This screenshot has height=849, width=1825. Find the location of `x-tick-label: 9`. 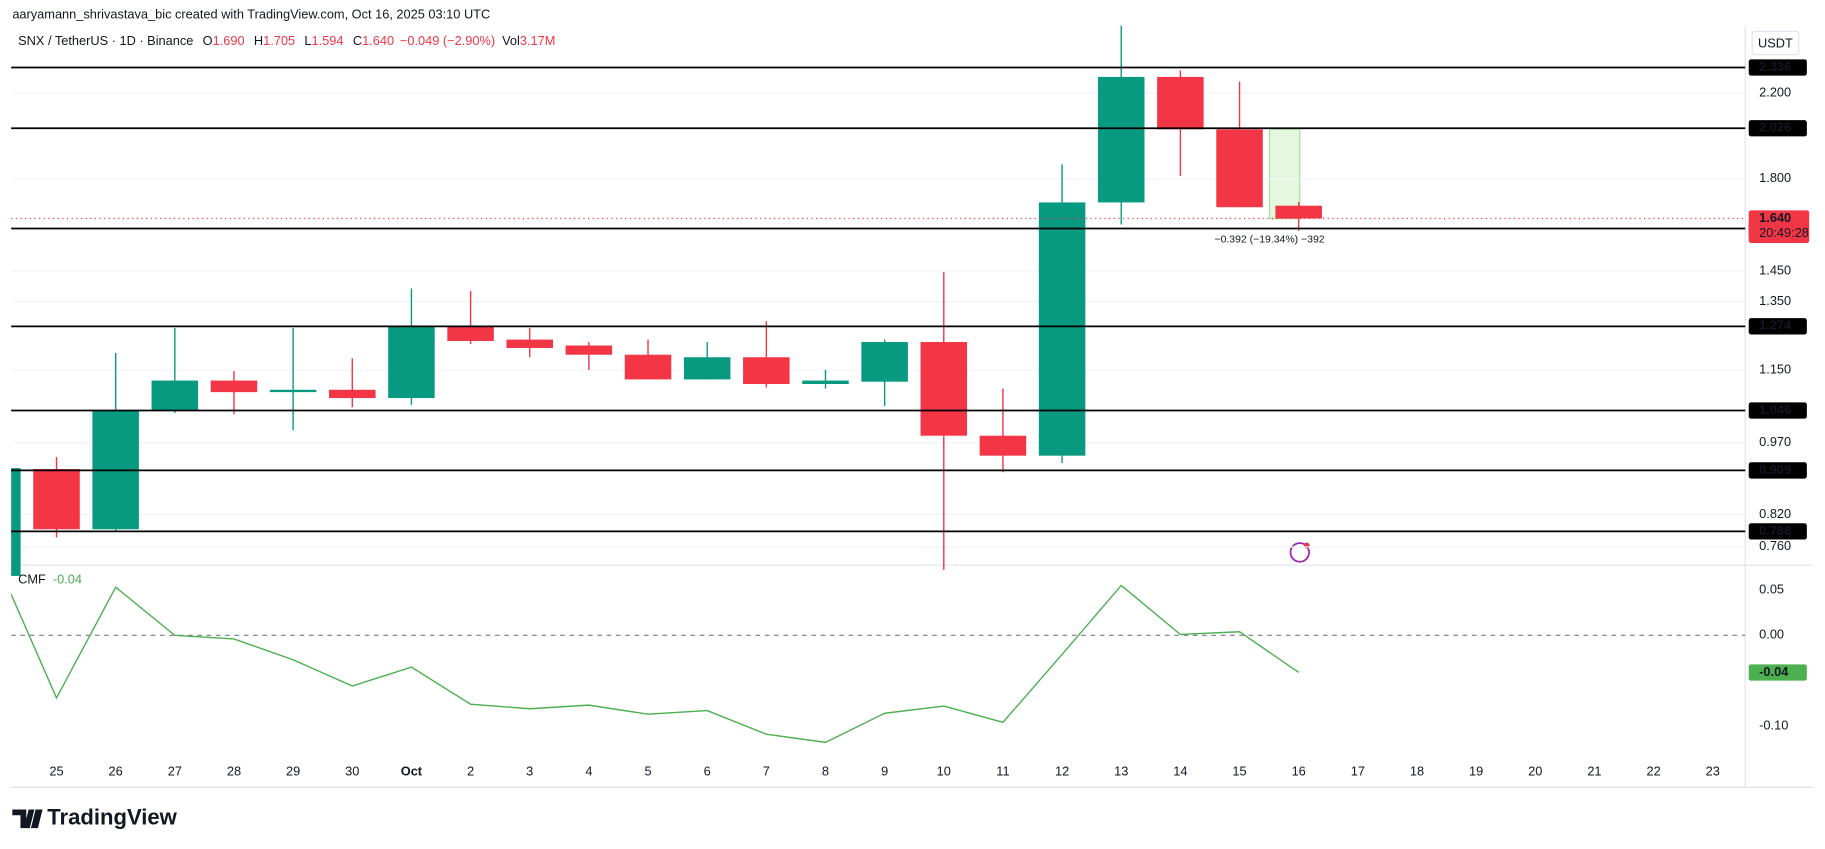

x-tick-label: 9 is located at coordinates (884, 771).